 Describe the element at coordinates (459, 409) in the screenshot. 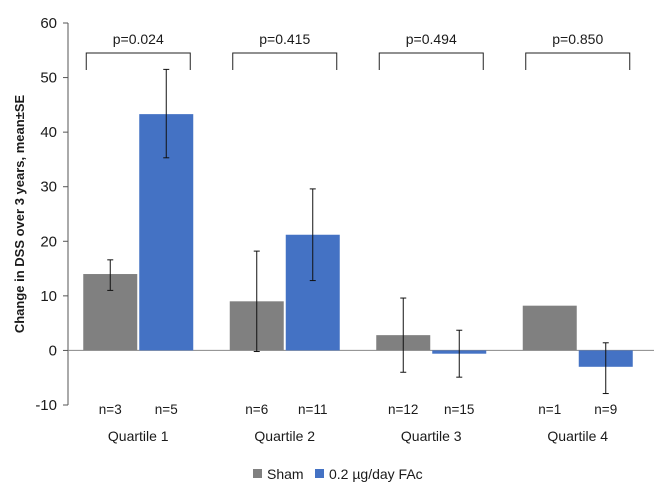

I see `n-label: n=15` at that location.